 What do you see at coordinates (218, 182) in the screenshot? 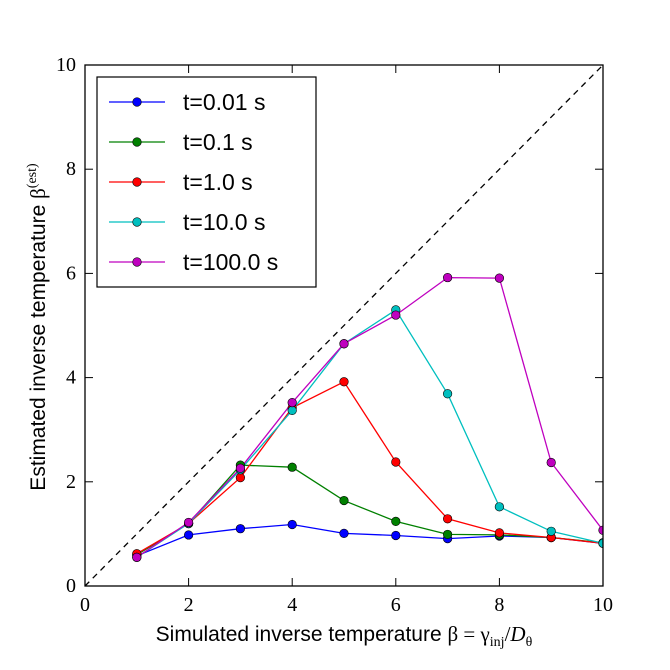
I see `legend-label-2: t=1.0 s` at bounding box center [218, 182].